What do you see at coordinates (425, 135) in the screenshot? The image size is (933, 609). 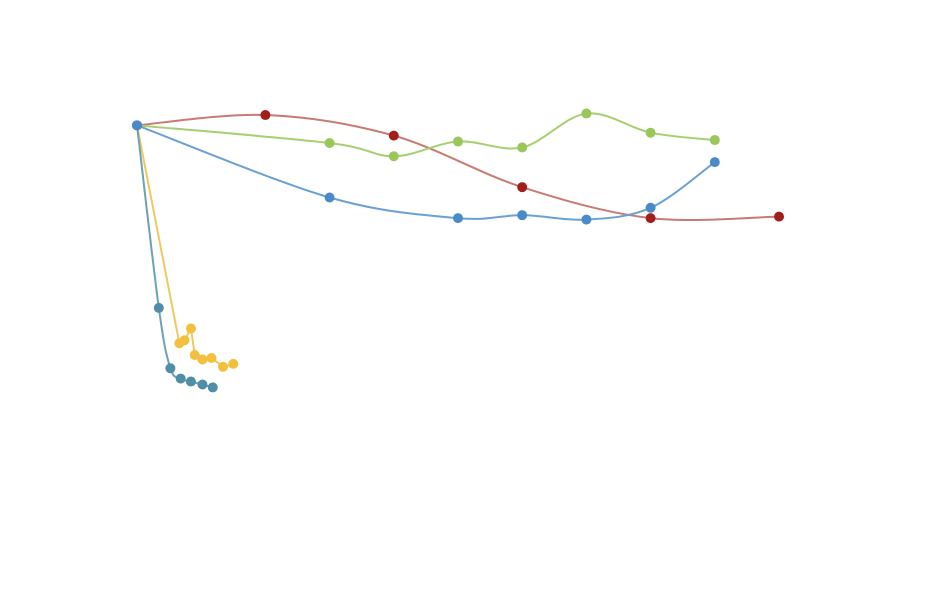 I see `series-2-line` at bounding box center [425, 135].